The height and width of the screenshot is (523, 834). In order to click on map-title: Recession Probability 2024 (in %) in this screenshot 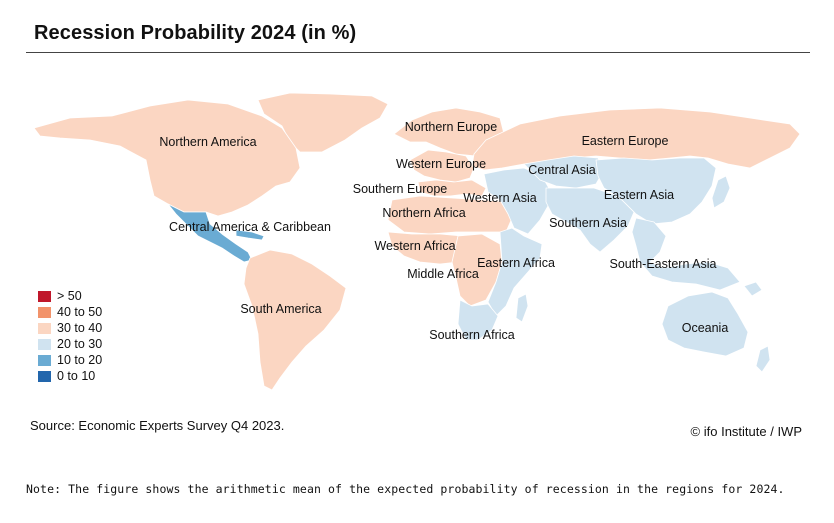, I will do `click(195, 33)`.